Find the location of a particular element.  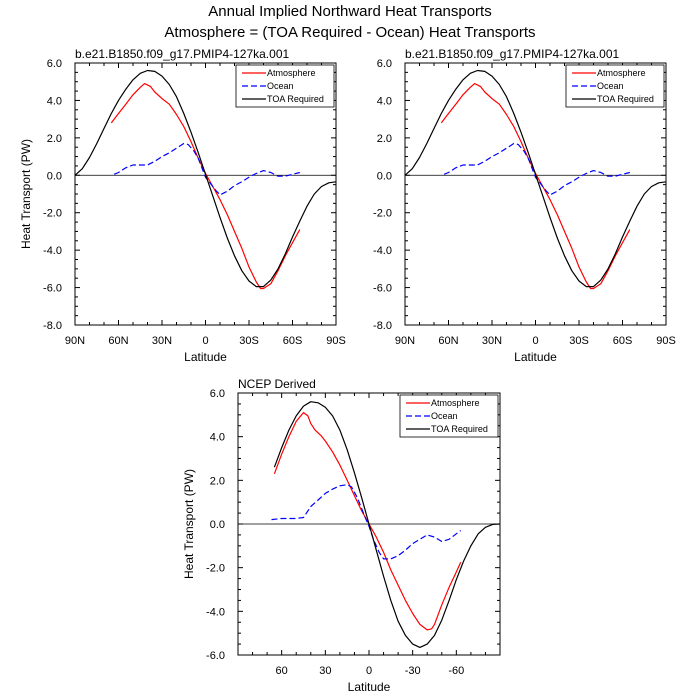

x-tick-label: 60 is located at coordinates (282, 671).